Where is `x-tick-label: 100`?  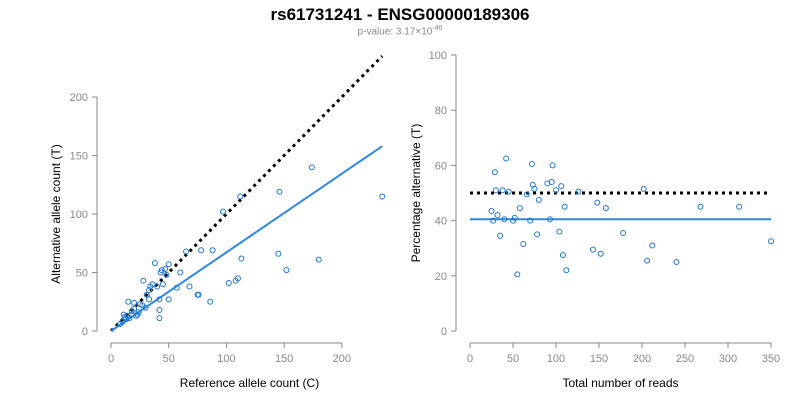 x-tick-label: 100 is located at coordinates (556, 359).